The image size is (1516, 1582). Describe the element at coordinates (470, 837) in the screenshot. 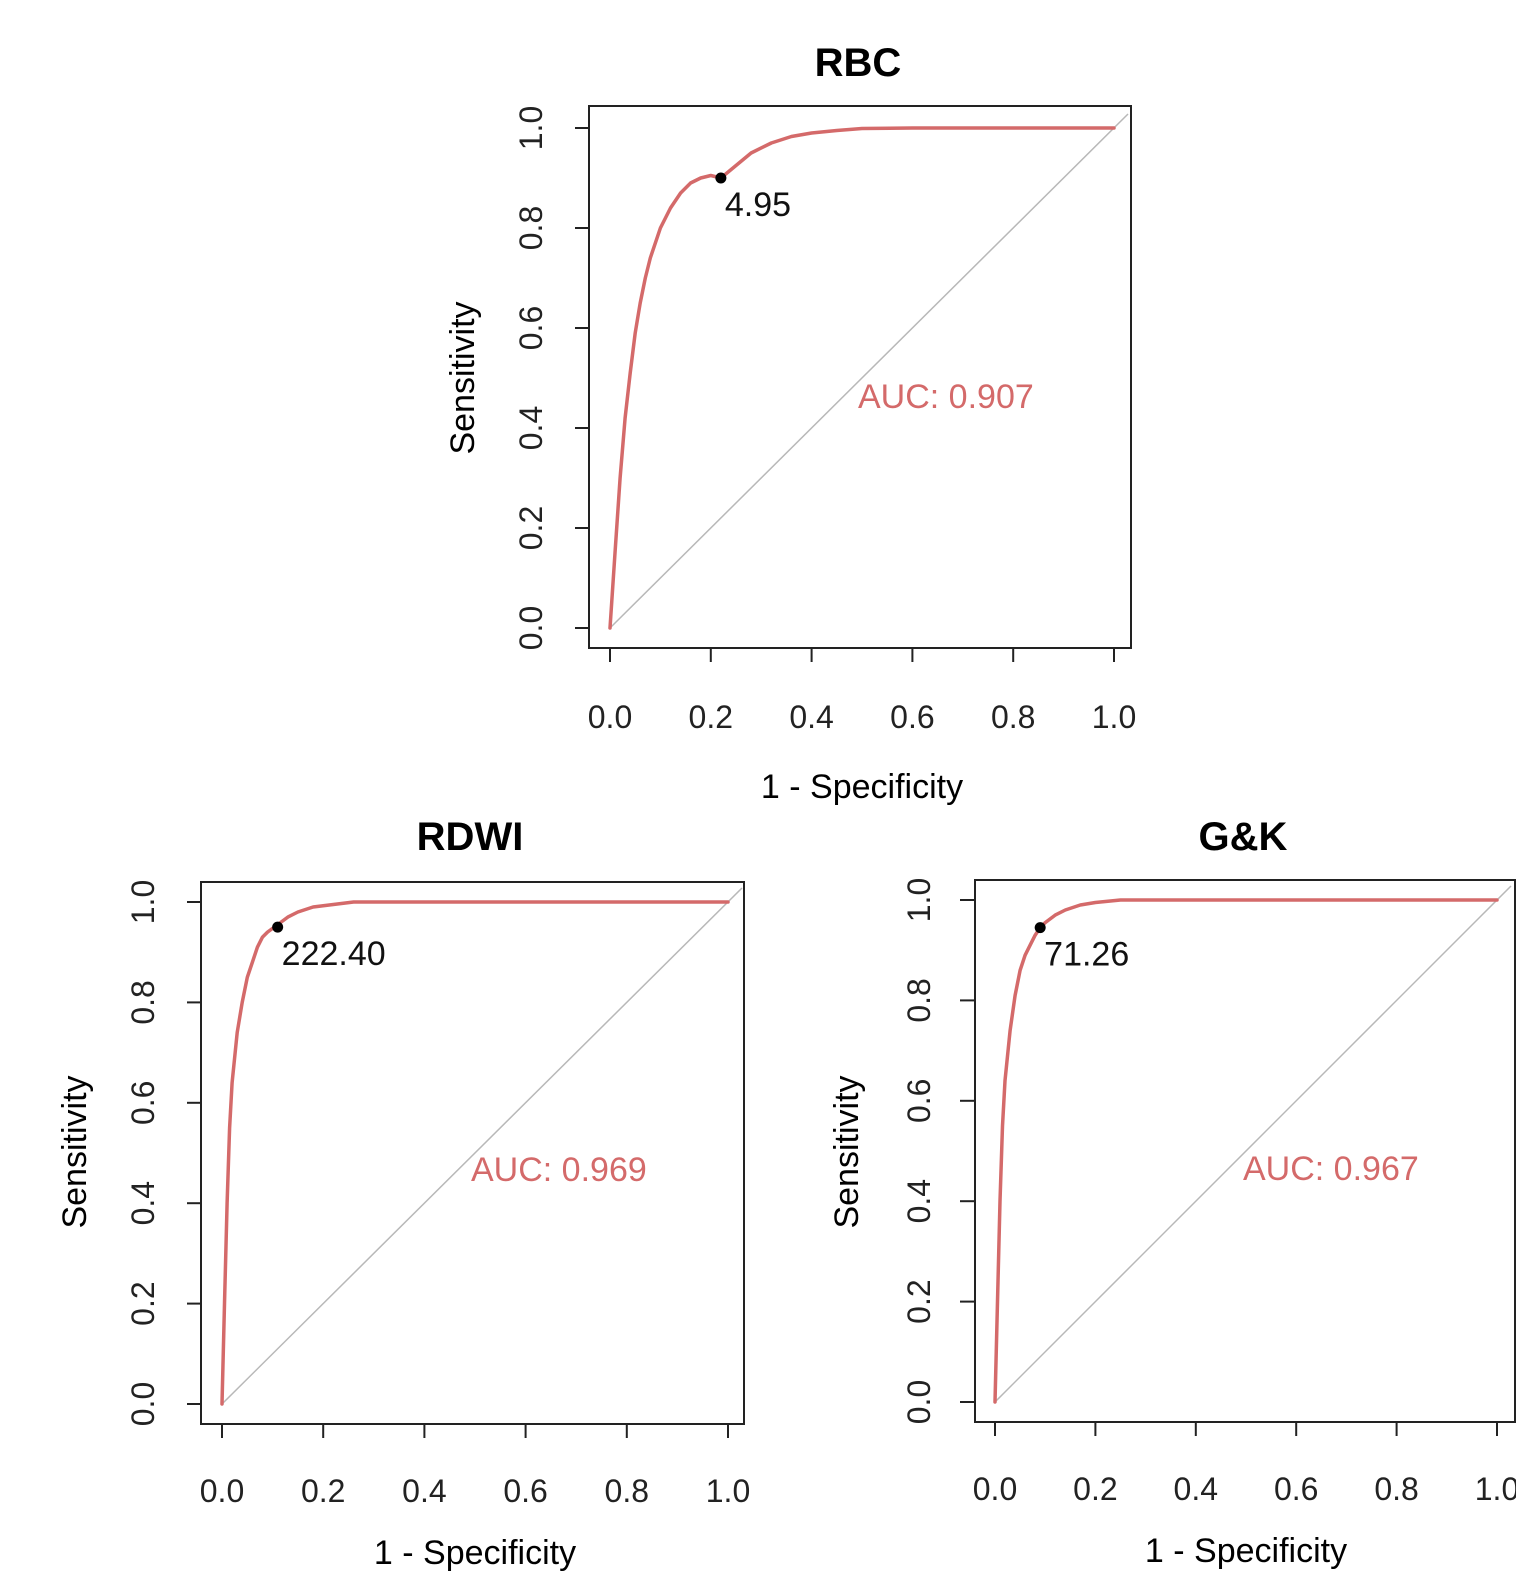

I see `chart-title: RDWI` at that location.